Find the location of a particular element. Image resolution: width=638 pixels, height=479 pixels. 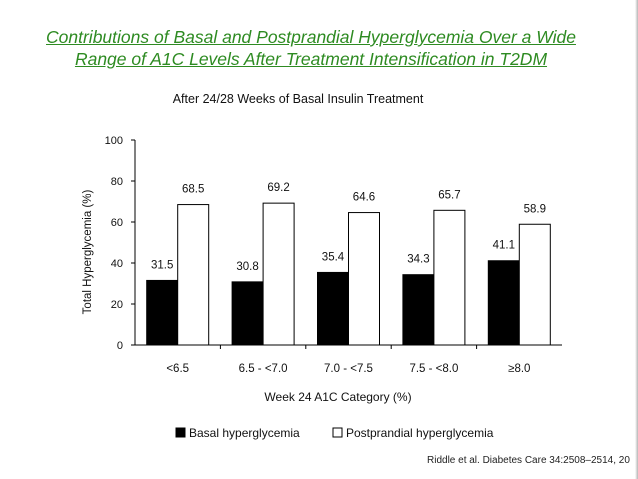

x-tick-label: ≥8.0 is located at coordinates (519, 369).